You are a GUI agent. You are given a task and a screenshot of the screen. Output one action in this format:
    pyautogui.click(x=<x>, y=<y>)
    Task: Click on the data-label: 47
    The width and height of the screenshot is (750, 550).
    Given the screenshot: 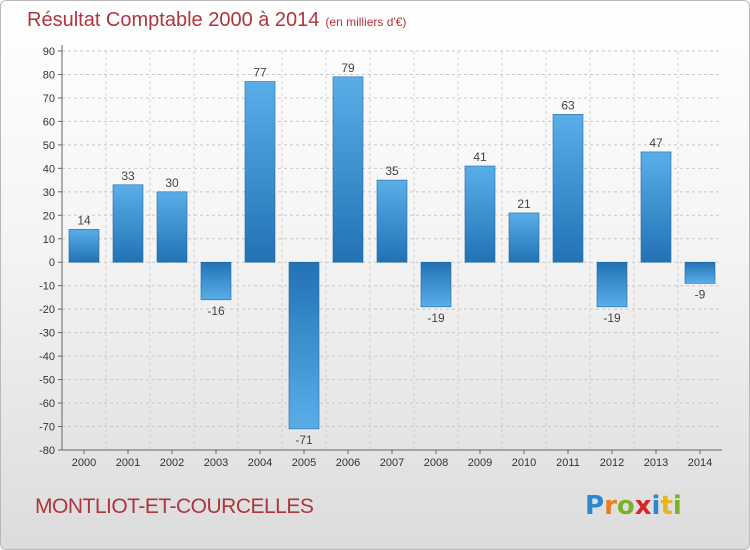 What is the action you would take?
    pyautogui.click(x=656, y=143)
    